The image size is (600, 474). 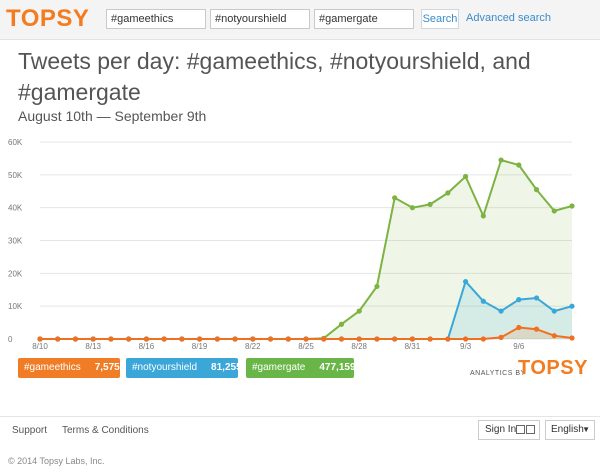 What do you see at coordinates (15, 175) in the screenshot?
I see `y-tick-label: 50K` at bounding box center [15, 175].